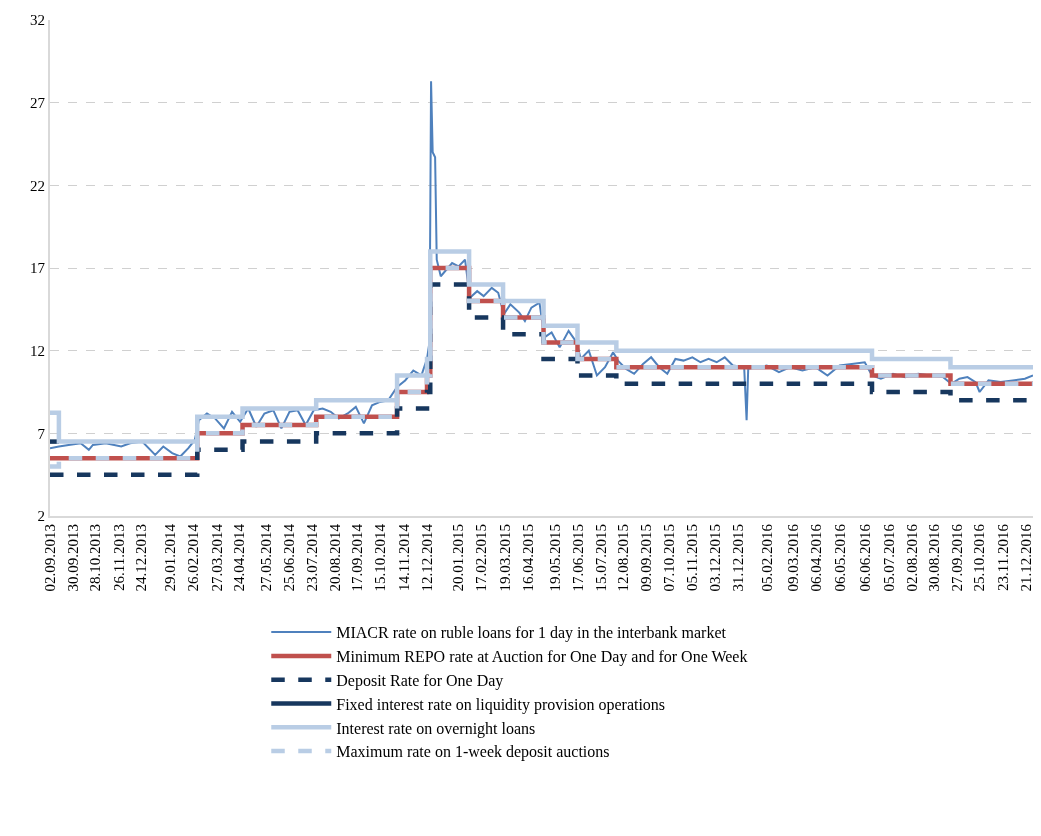 Image resolution: width=1041 pixels, height=836 pixels. What do you see at coordinates (49, 558) in the screenshot?
I see `x-tick-label: 02.09.2013` at bounding box center [49, 558].